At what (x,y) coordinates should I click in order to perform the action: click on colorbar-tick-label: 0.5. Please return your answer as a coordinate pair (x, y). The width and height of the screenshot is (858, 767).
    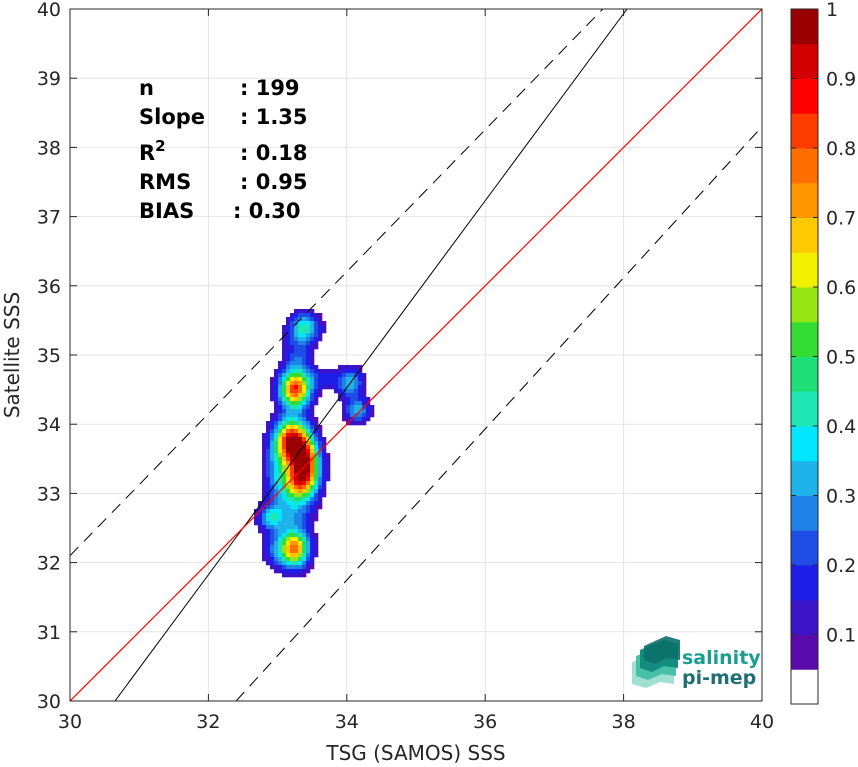
    Looking at the image, I should click on (841, 358).